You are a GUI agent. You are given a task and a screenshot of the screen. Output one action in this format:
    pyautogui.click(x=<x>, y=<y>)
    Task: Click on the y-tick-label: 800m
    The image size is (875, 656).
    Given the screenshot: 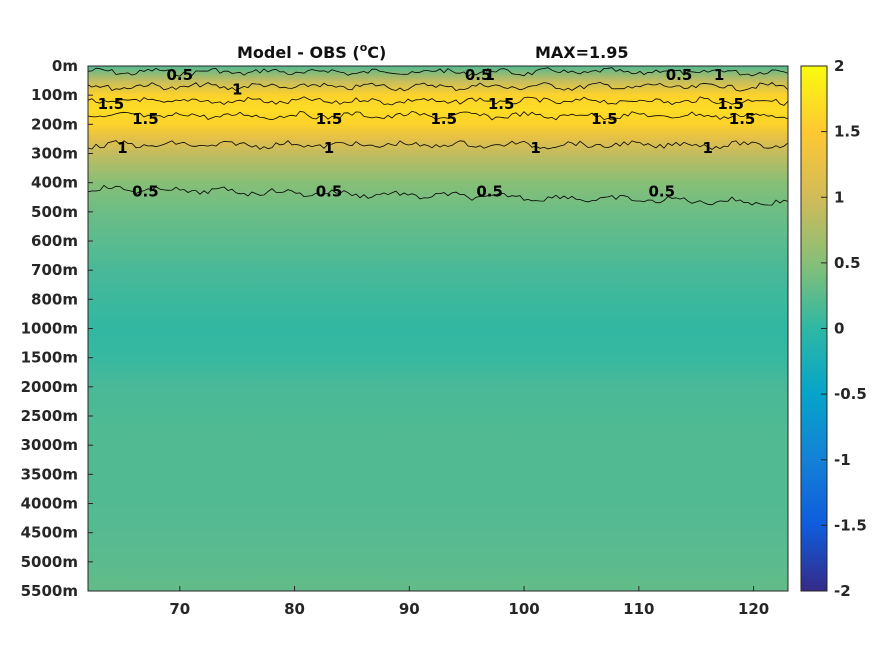 What is the action you would take?
    pyautogui.click(x=54, y=299)
    